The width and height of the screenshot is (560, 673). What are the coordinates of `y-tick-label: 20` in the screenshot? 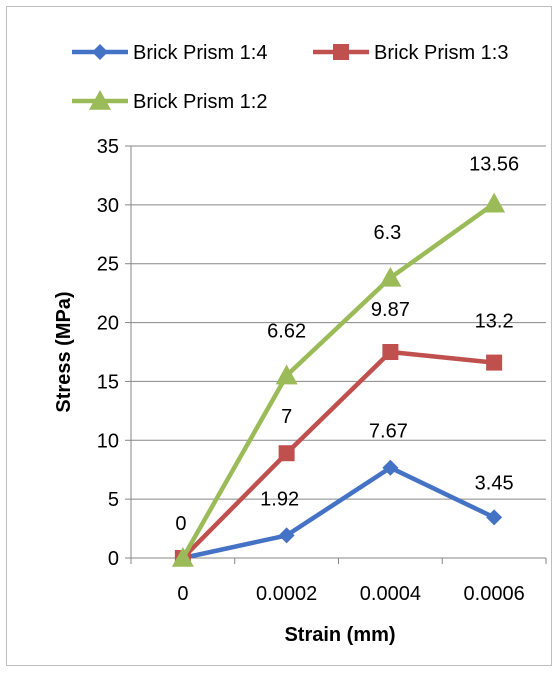 It's located at (108, 324).